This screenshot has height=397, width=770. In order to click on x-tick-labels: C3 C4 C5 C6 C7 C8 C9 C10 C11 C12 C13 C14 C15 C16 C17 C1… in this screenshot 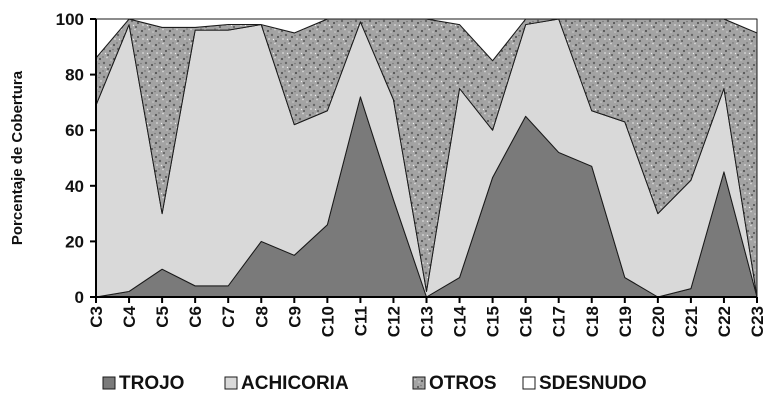, I will do `click(427, 321)`.